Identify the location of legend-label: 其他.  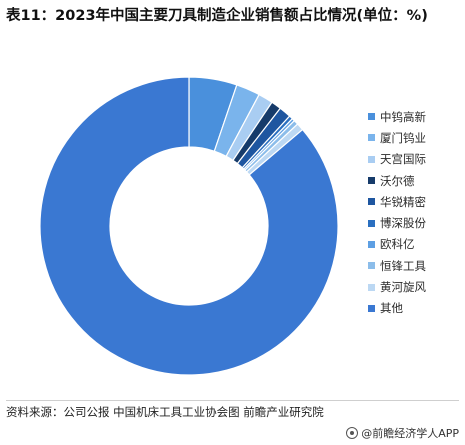
(391, 308).